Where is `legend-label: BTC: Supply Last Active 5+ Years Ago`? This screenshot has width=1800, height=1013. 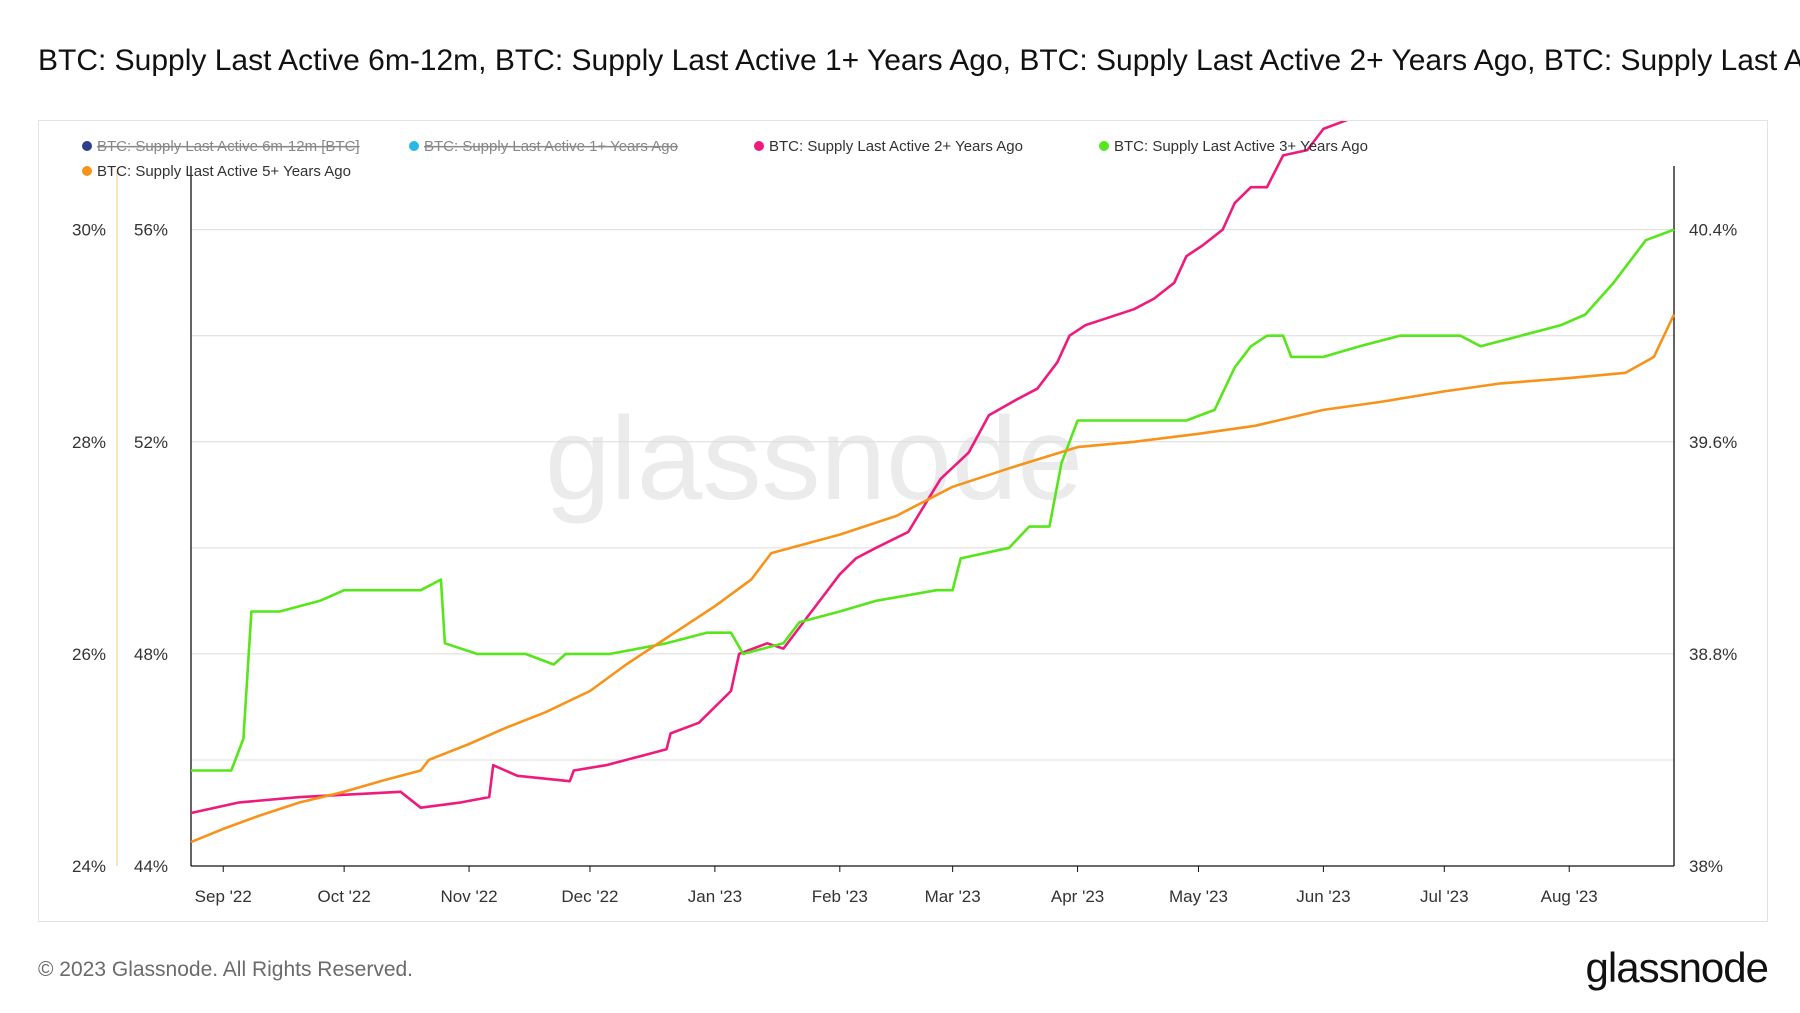
legend-label: BTC: Supply Last Active 5+ Years Ago is located at coordinates (224, 171).